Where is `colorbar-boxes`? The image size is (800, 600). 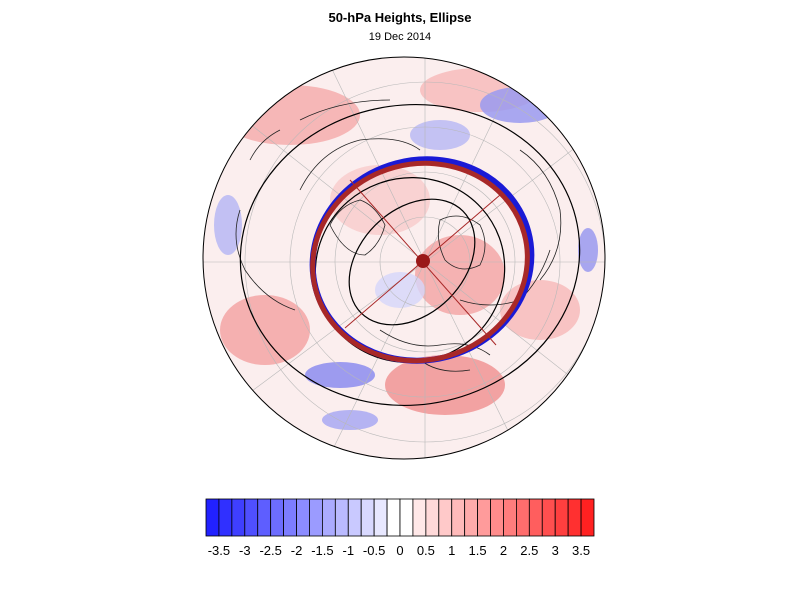
colorbar-boxes is located at coordinates (400, 517).